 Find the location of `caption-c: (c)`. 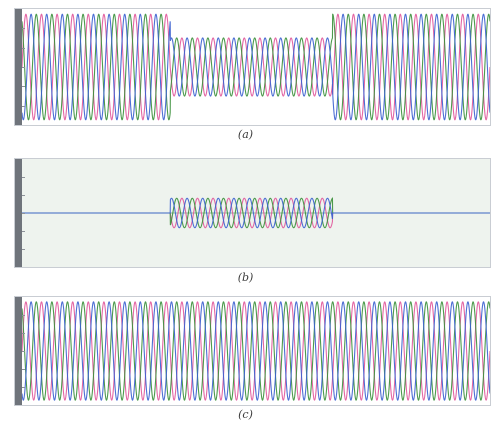

caption-c: (c) is located at coordinates (245, 414).